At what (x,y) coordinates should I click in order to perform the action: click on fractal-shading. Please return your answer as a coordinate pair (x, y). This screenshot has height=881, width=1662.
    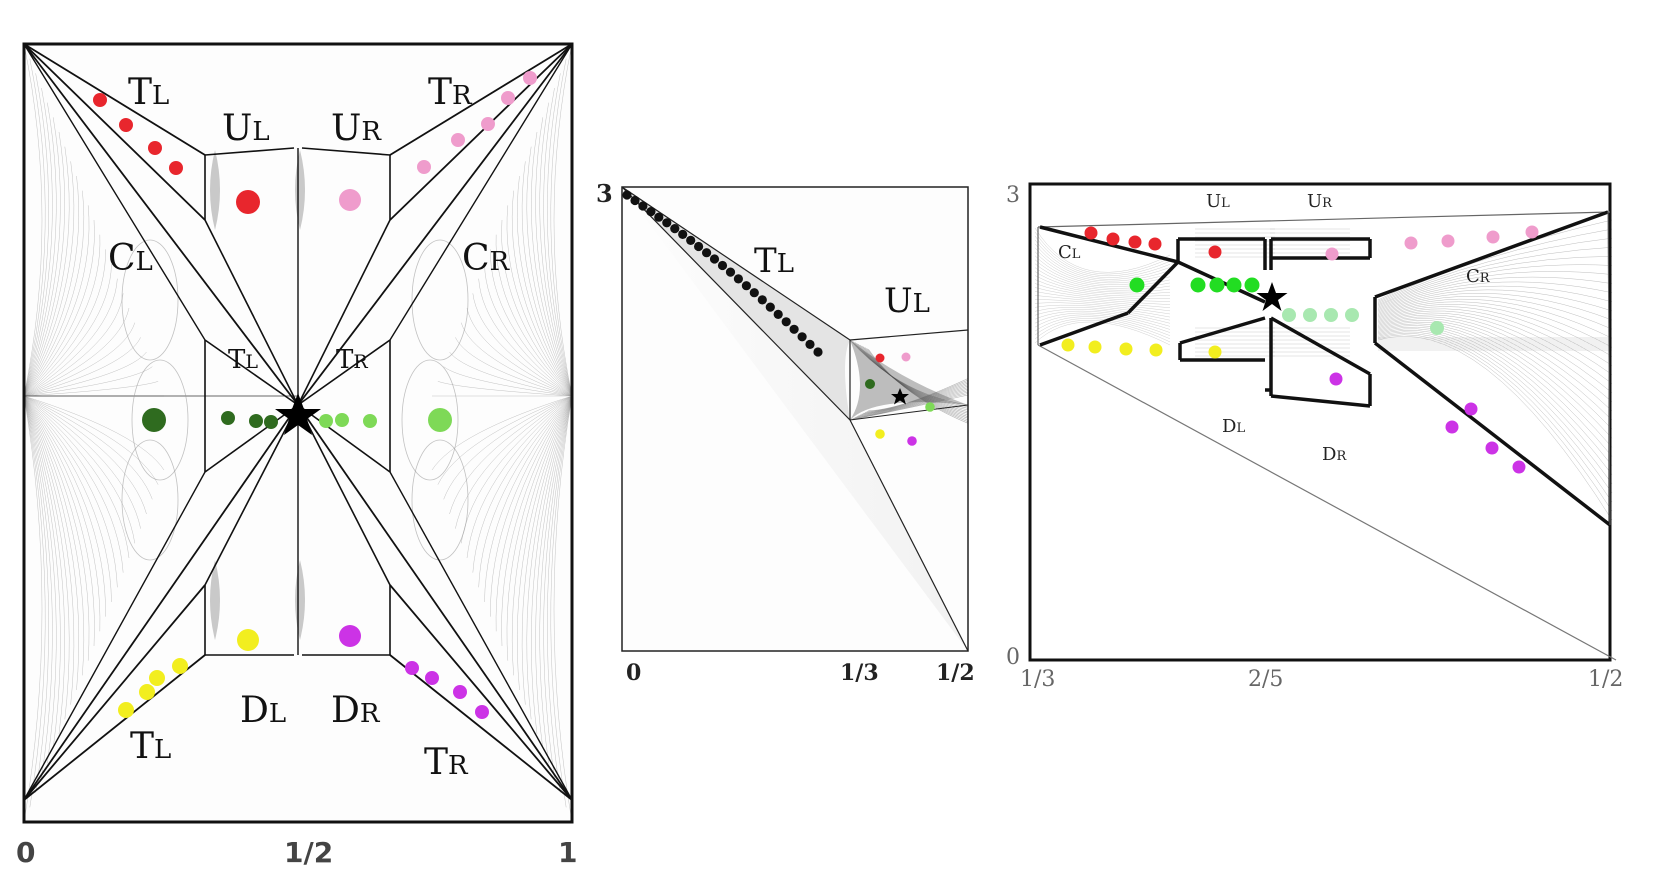
    Looking at the image, I should click on (909, 380).